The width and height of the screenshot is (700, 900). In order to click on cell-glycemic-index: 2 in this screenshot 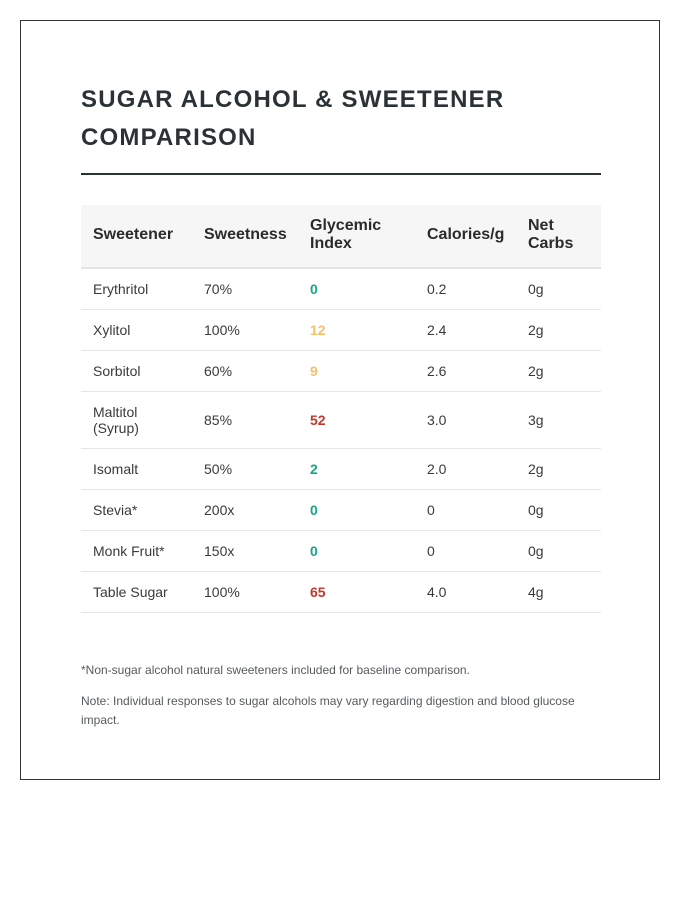, I will do `click(356, 469)`.